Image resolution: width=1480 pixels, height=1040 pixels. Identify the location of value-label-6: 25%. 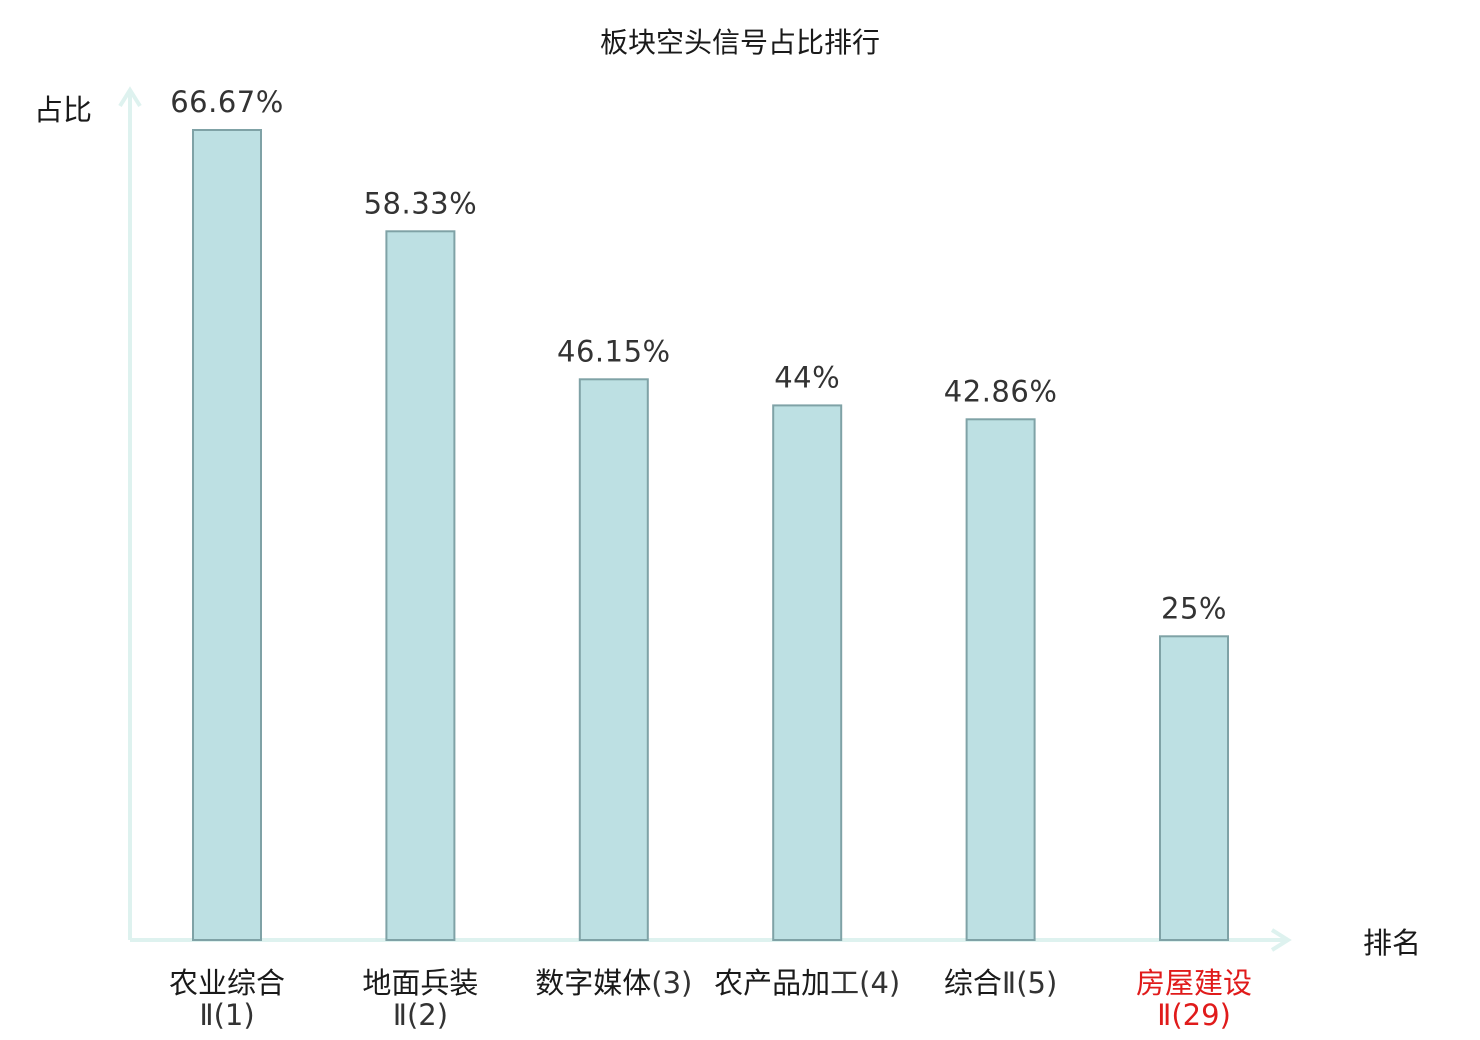
(1194, 608).